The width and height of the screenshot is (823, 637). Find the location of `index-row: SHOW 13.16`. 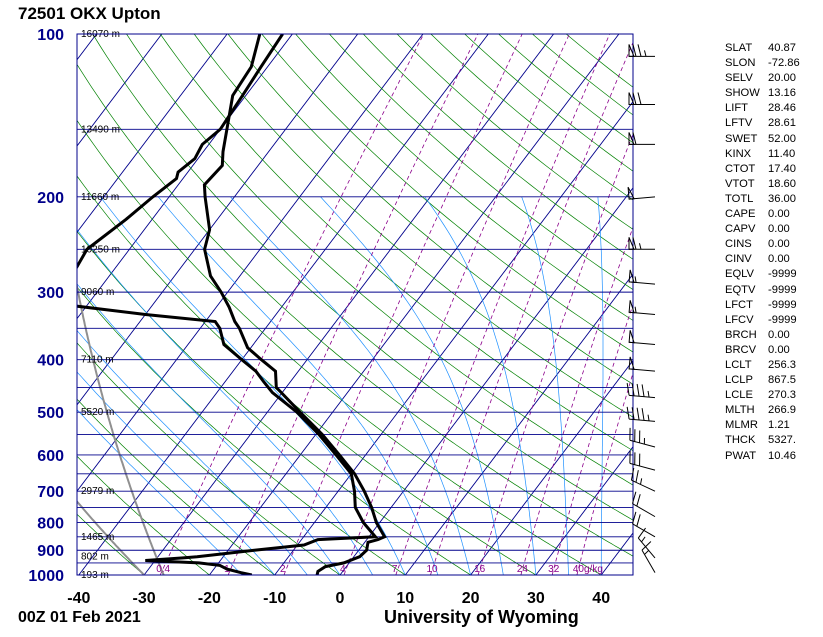

index-row: SHOW 13.16 is located at coordinates (762, 93).